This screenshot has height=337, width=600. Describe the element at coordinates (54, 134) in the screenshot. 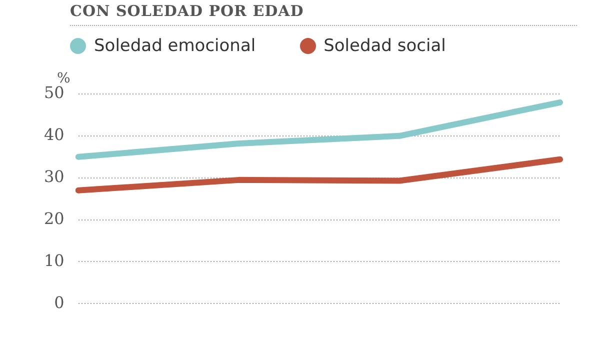

I see `y-tick-label: 40` at that location.